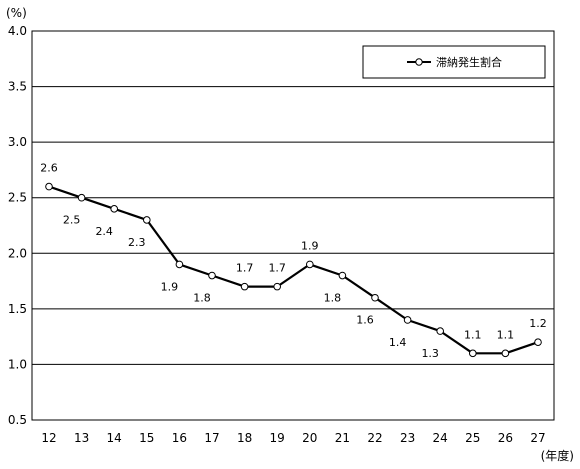 Image resolution: width=580 pixels, height=469 pixels. Describe the element at coordinates (17, 225) in the screenshot. I see `y-axis-ticks: 0.5 1.0 1.5 2.0 2.5 3.0 3.5 4.0` at that location.